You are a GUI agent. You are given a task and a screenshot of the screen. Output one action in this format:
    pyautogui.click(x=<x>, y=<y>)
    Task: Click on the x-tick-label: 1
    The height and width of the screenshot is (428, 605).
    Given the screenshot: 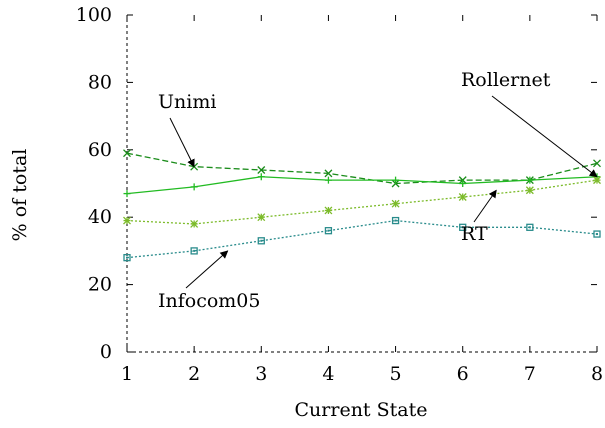 What is the action you would take?
    pyautogui.click(x=127, y=374)
    